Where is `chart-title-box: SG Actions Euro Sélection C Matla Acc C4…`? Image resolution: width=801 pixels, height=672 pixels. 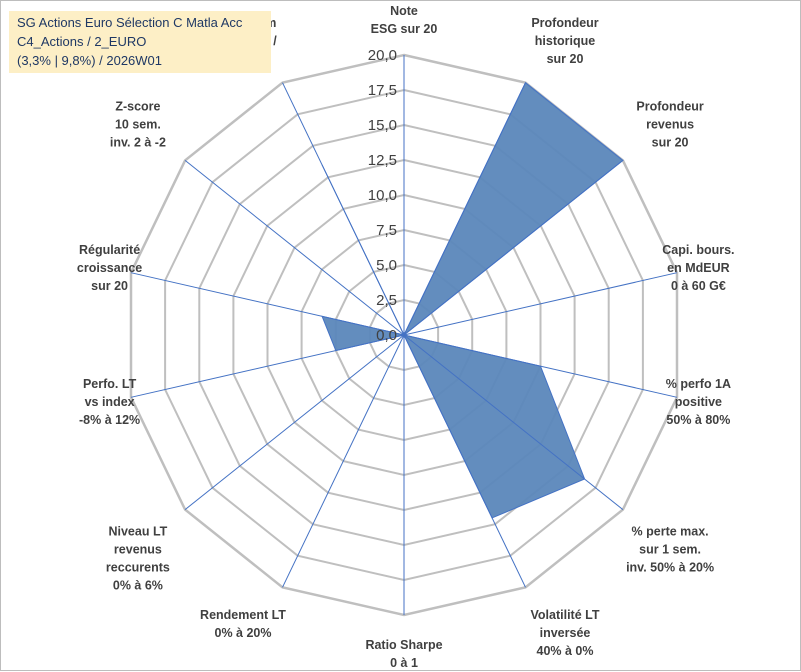
chart-title-box: SG Actions Euro Sélection C Matla Acc C4… is located at coordinates (140, 42).